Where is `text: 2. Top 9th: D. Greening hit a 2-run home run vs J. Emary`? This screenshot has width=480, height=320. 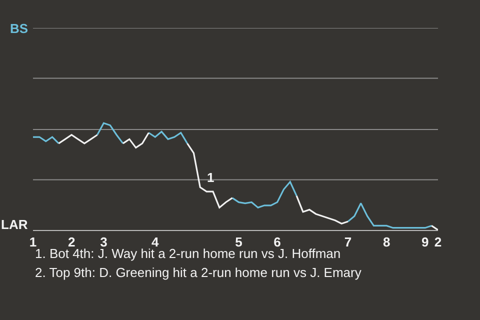 text: 2. Top 9th: D. Greening hit a 2-run home run vs J. Emary is located at coordinates (198, 272).